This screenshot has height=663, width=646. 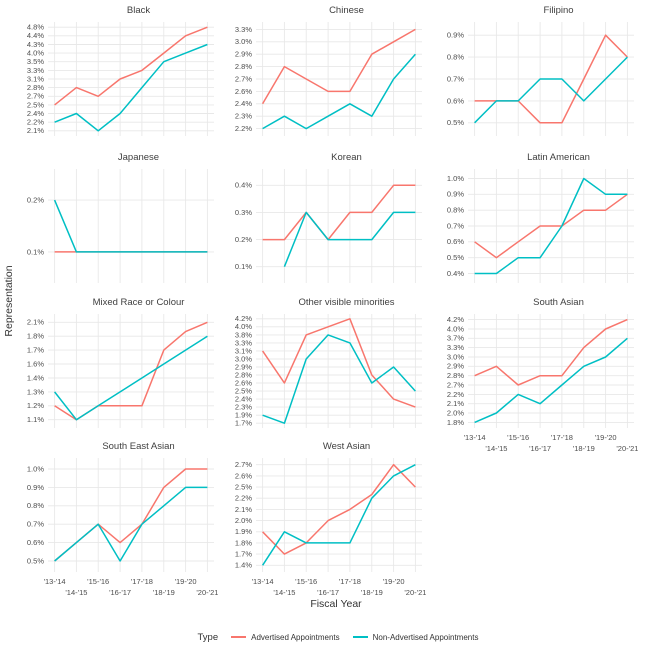 What do you see at coordinates (415, 592) in the screenshot?
I see `svg-text: '20-'21` at bounding box center [415, 592].